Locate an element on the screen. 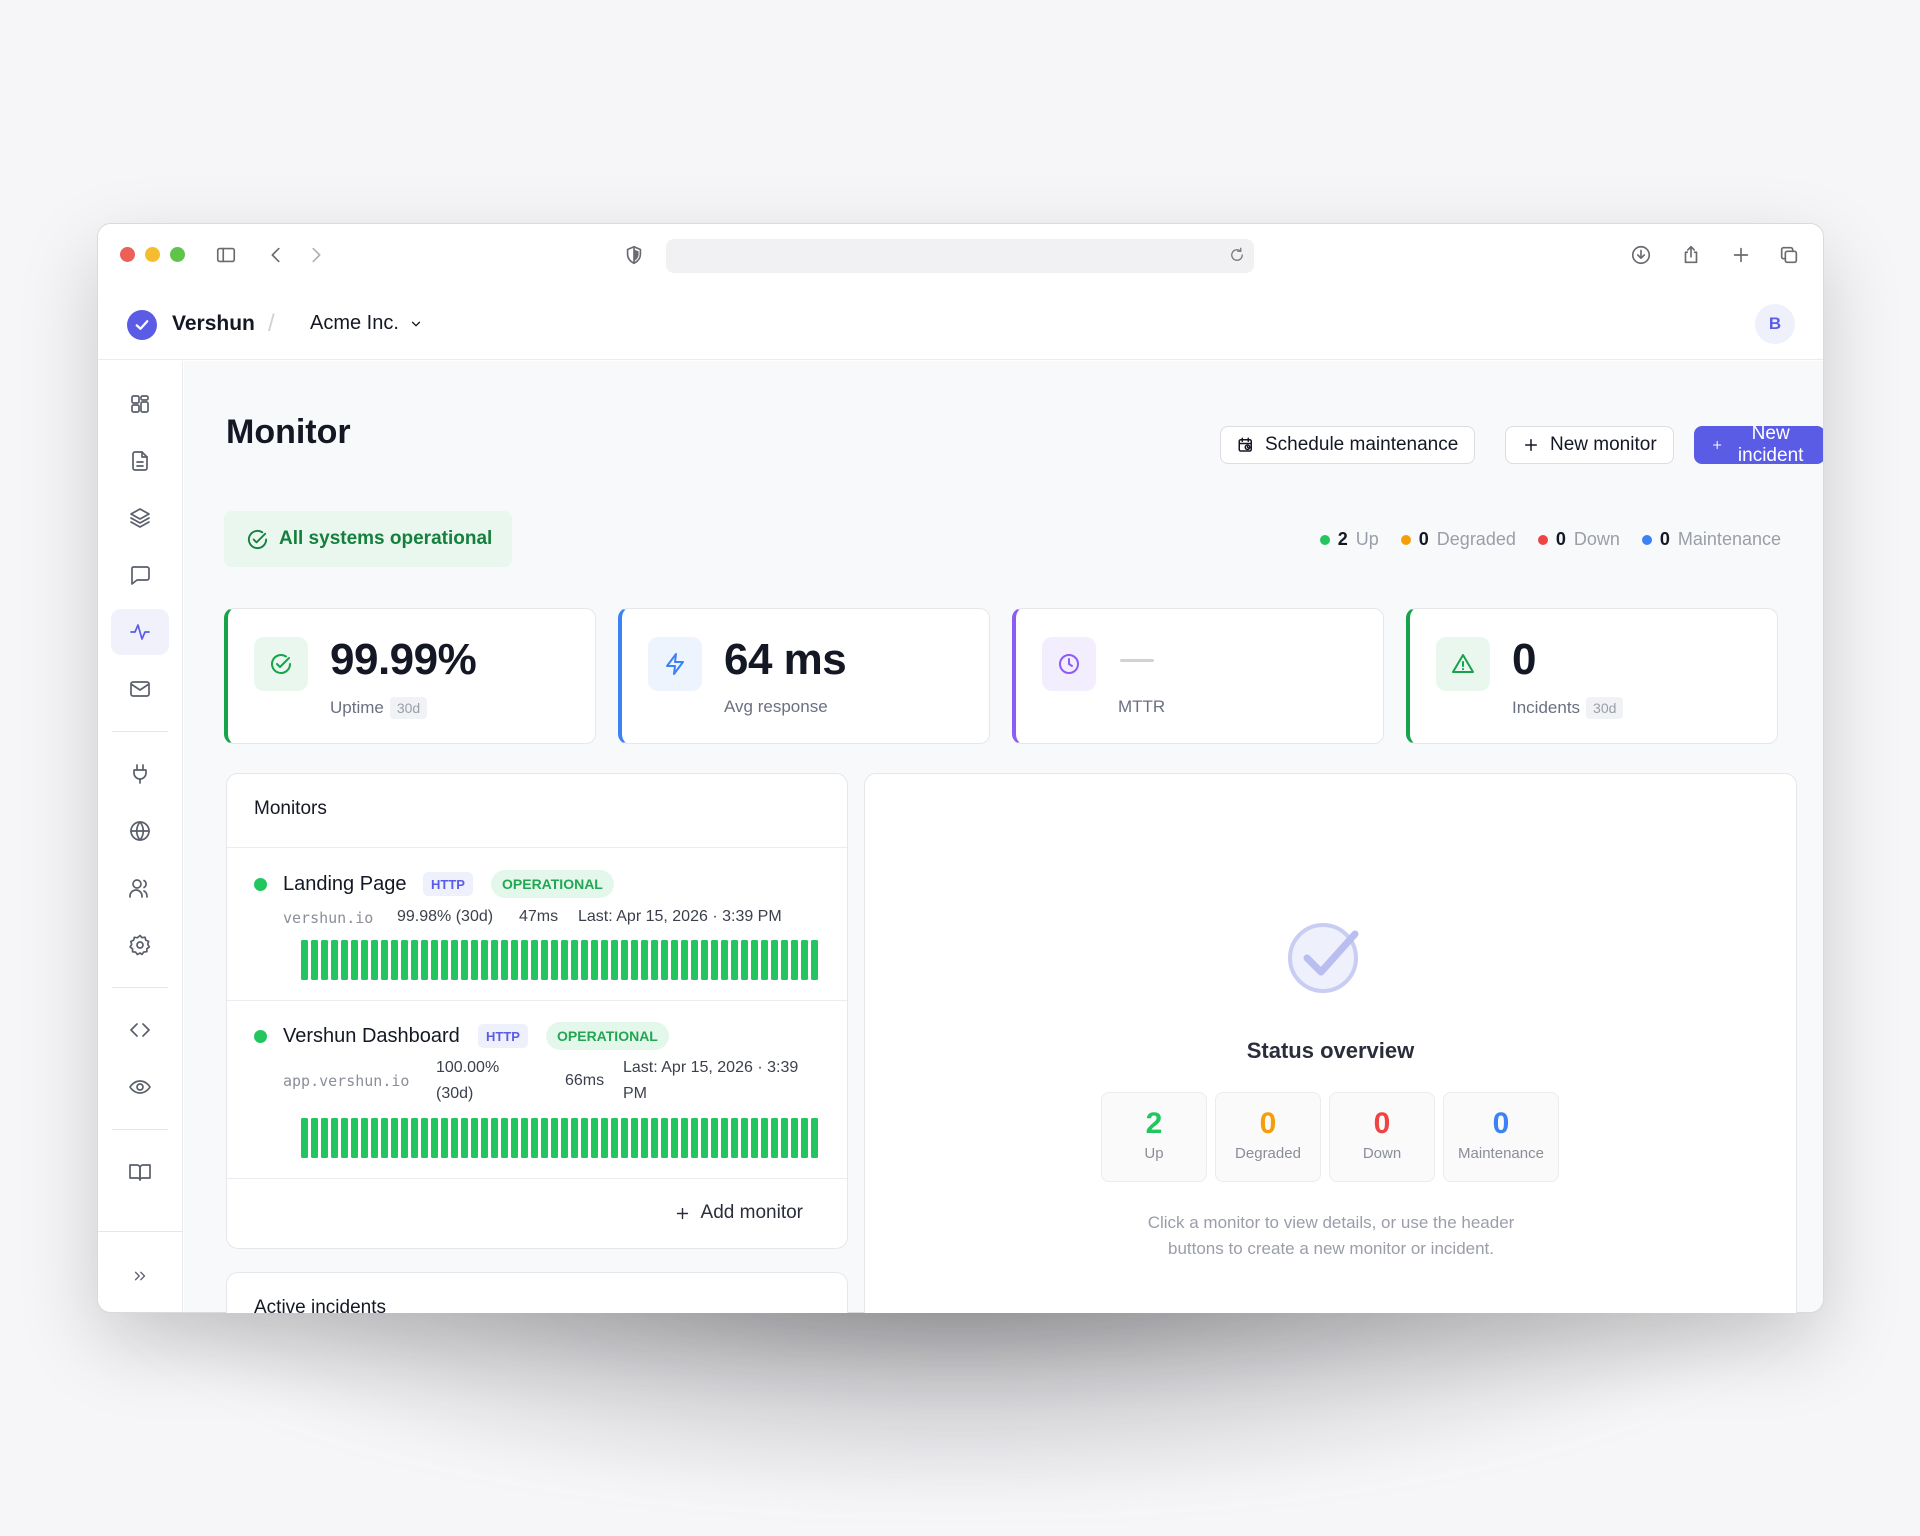 The height and width of the screenshot is (1536, 1920). new-tab-icon is located at coordinates (1741, 255).